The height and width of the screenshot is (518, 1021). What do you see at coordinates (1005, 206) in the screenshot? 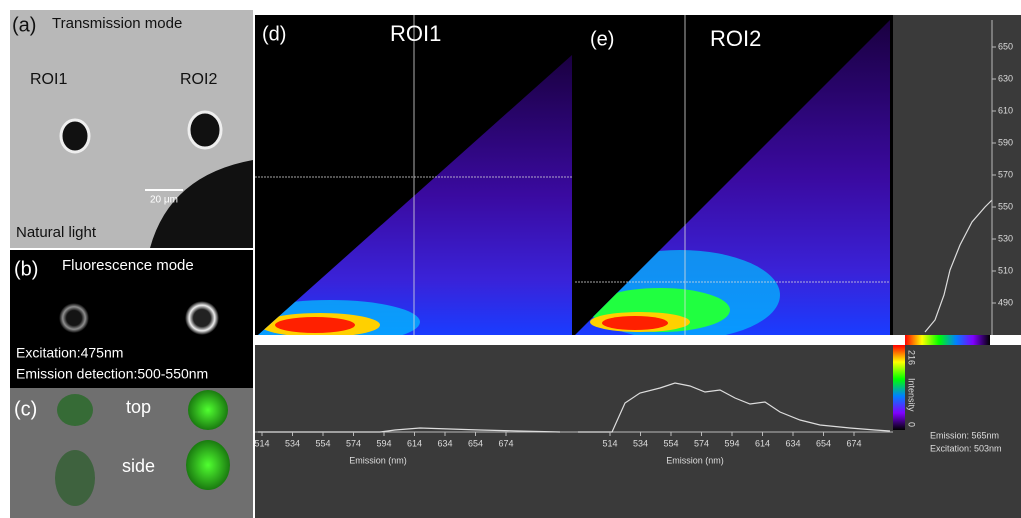
I see `y-tick-label: 550` at bounding box center [1005, 206].